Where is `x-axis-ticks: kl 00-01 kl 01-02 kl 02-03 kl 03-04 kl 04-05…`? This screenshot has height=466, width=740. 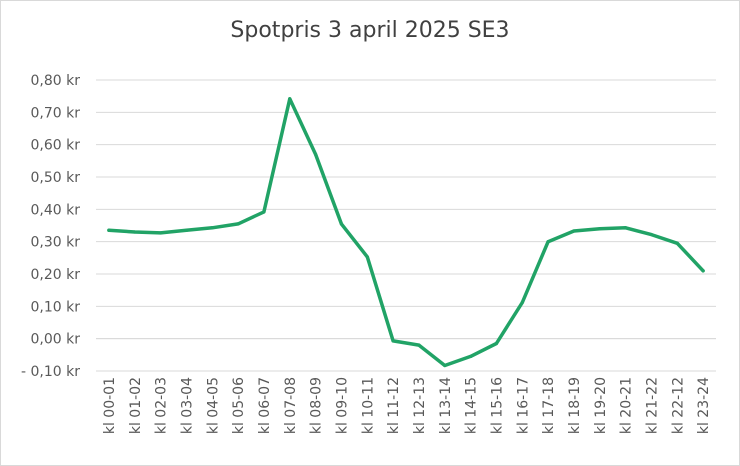 x-axis-ticks: kl 00-01 kl 01-02 kl 02-03 kl 03-04 kl 04-05… is located at coordinates (407, 405).